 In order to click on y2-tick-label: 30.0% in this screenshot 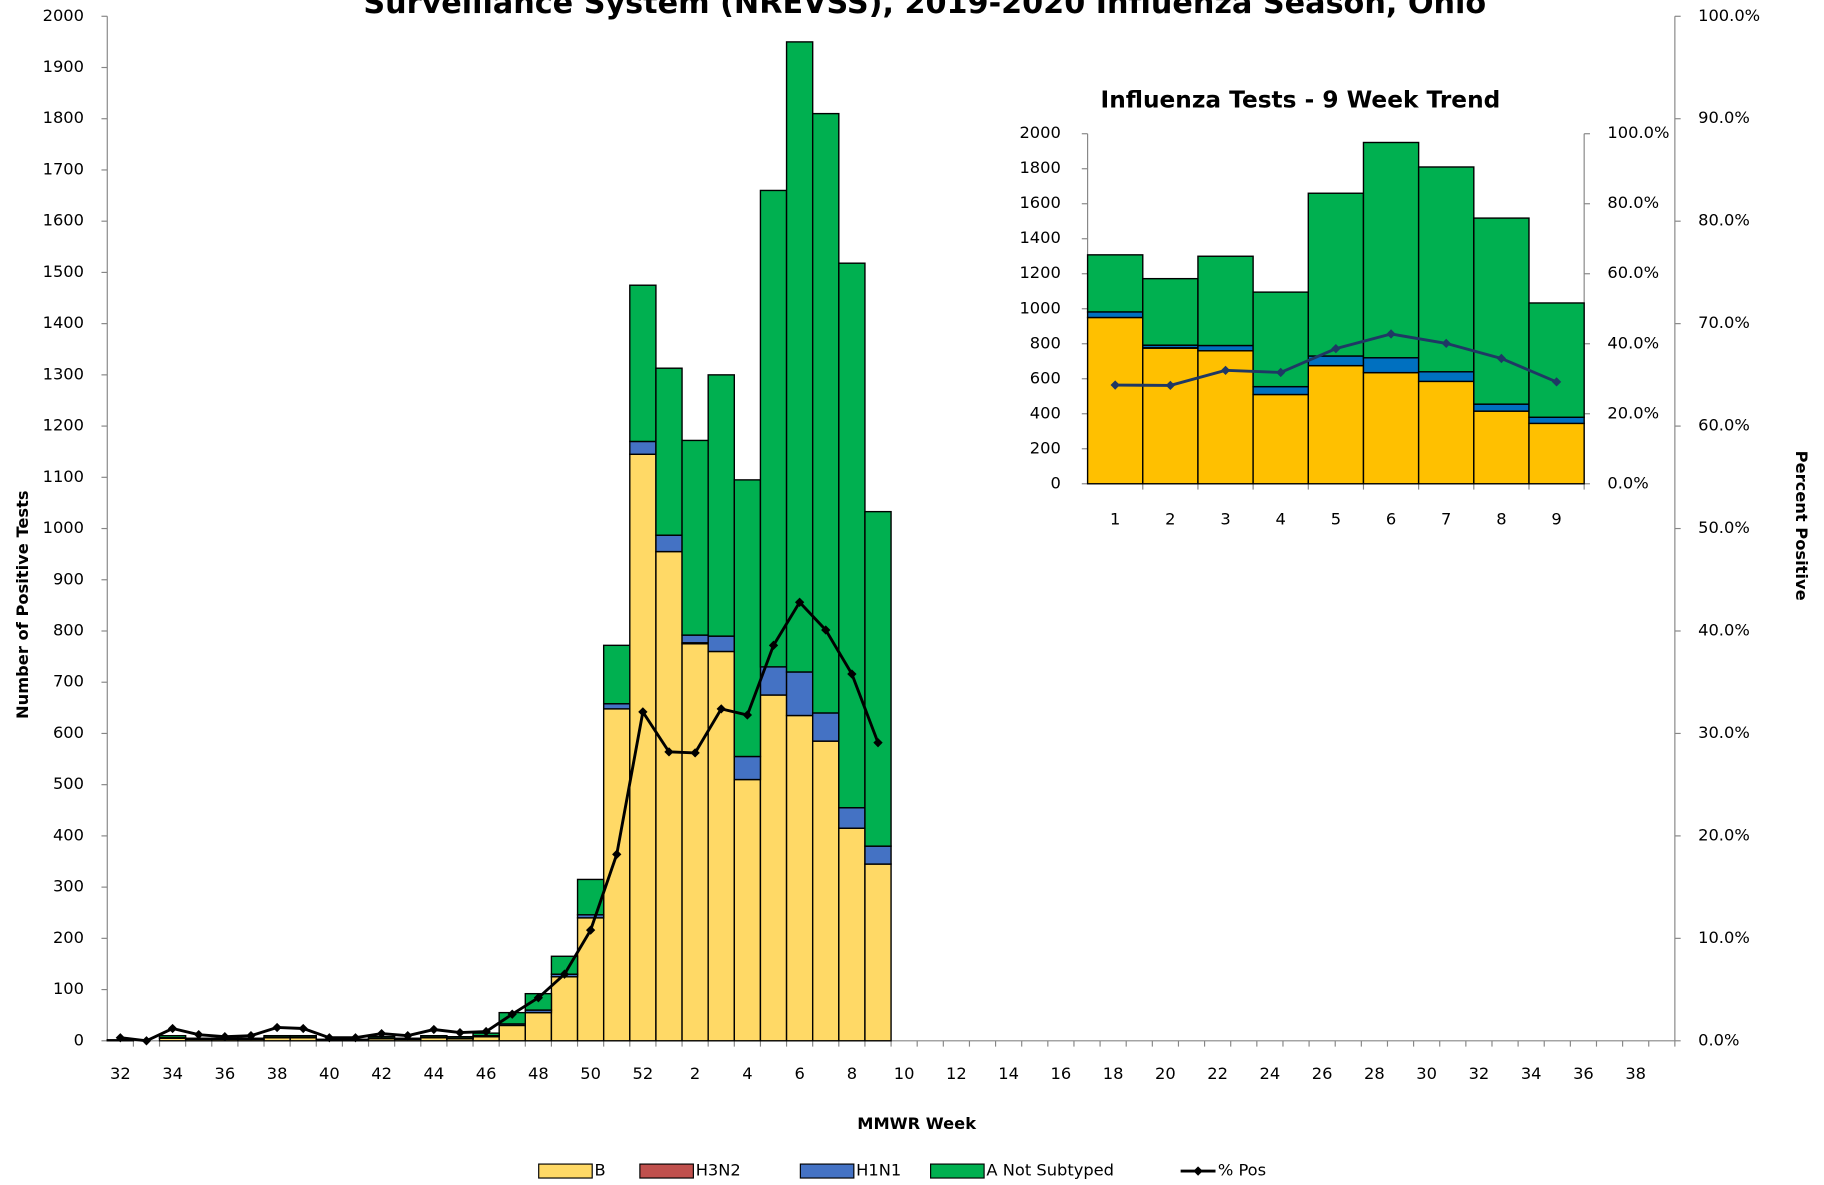, I will do `click(1724, 732)`.